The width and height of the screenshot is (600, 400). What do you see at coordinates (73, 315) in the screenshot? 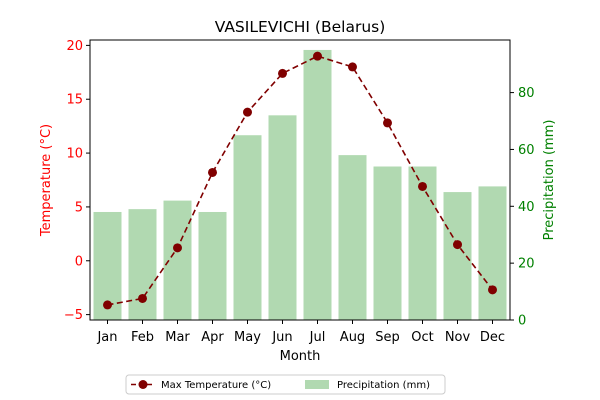
I see `left-tick-label: −5` at bounding box center [73, 315].